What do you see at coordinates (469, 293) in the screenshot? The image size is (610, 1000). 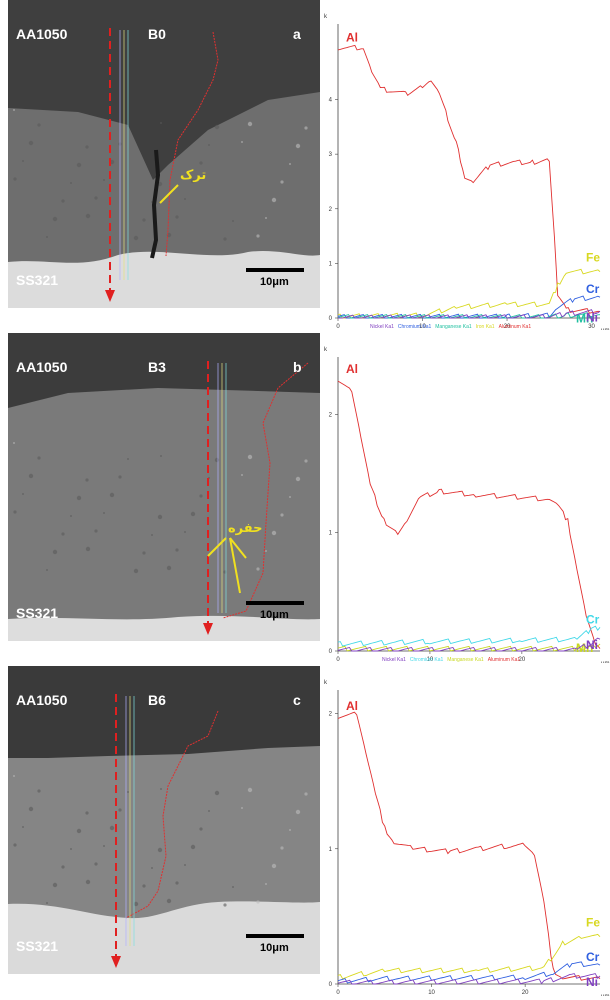 I see `series-line-fe` at bounding box center [469, 293].